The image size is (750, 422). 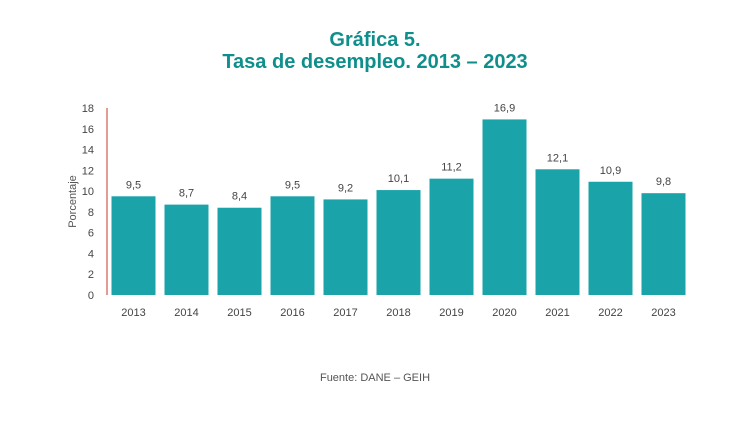 I want to click on x-tick-label: 2015, so click(x=239, y=313).